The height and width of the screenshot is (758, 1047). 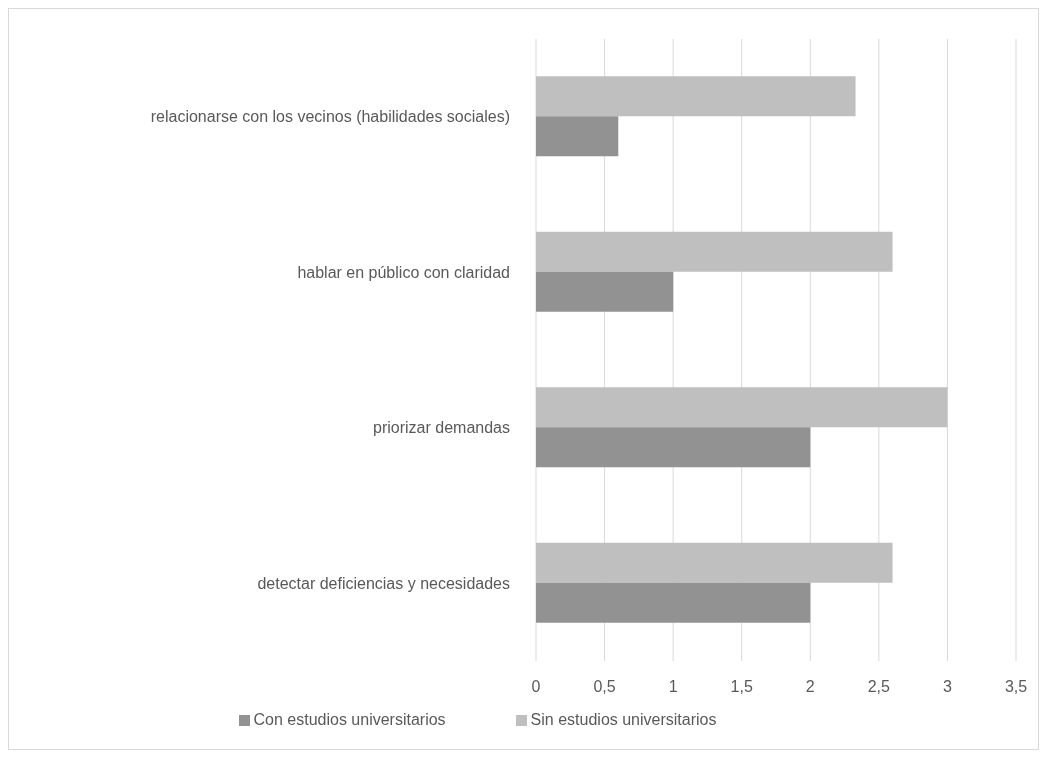 What do you see at coordinates (403, 272) in the screenshot?
I see `y-tick-label: hablar en público con claridad` at bounding box center [403, 272].